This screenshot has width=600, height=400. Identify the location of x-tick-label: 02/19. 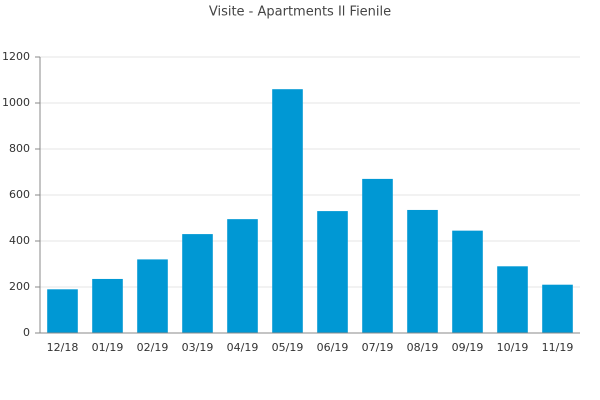
(153, 347).